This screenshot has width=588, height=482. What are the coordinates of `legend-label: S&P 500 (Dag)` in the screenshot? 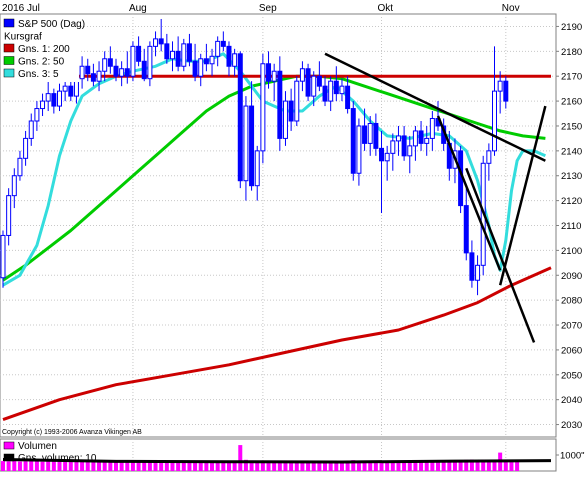 It's located at (51, 24).